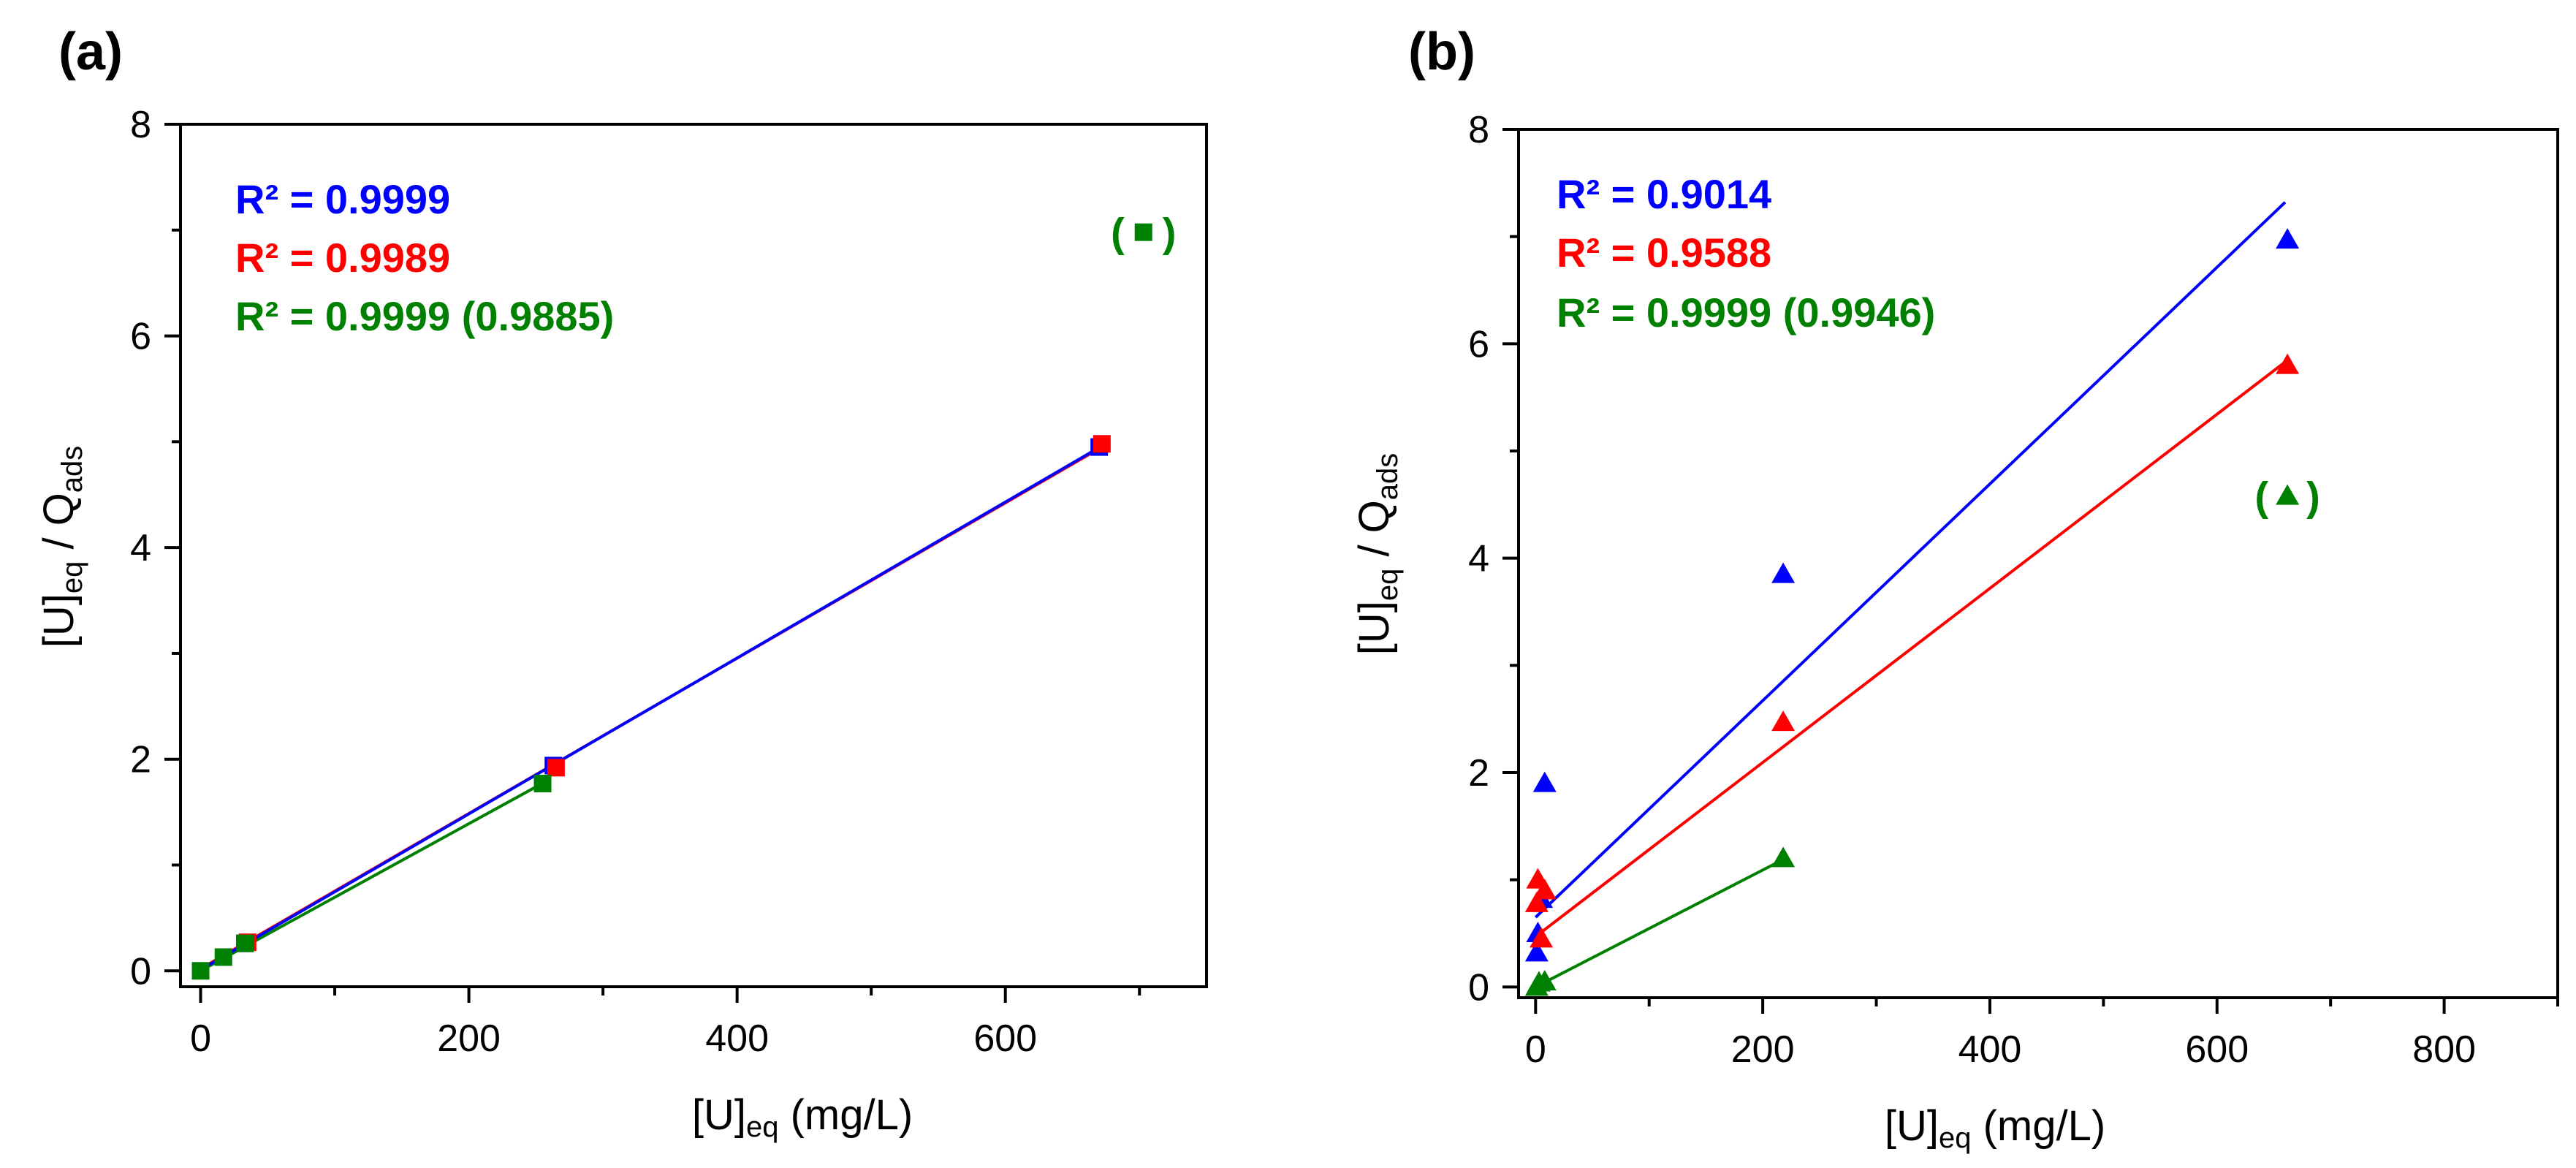  What do you see at coordinates (763, 1127) in the screenshot?
I see `panel-a-x-axis-sub: eq` at bounding box center [763, 1127].